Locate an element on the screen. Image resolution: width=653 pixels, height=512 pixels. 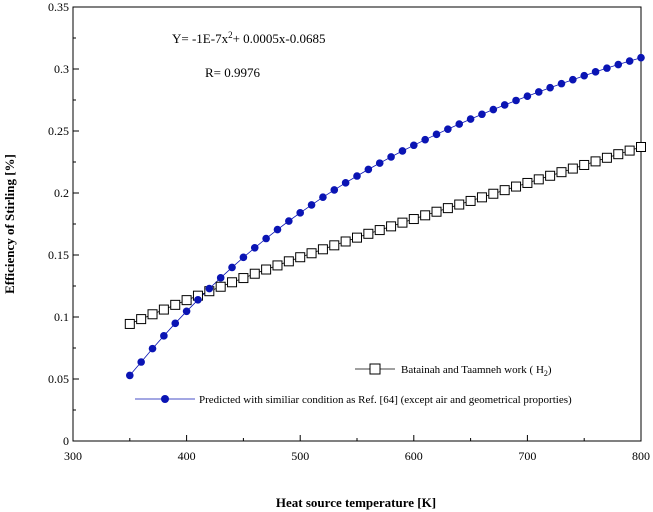
y-tick-label: 0.25 is located at coordinates (58, 131).